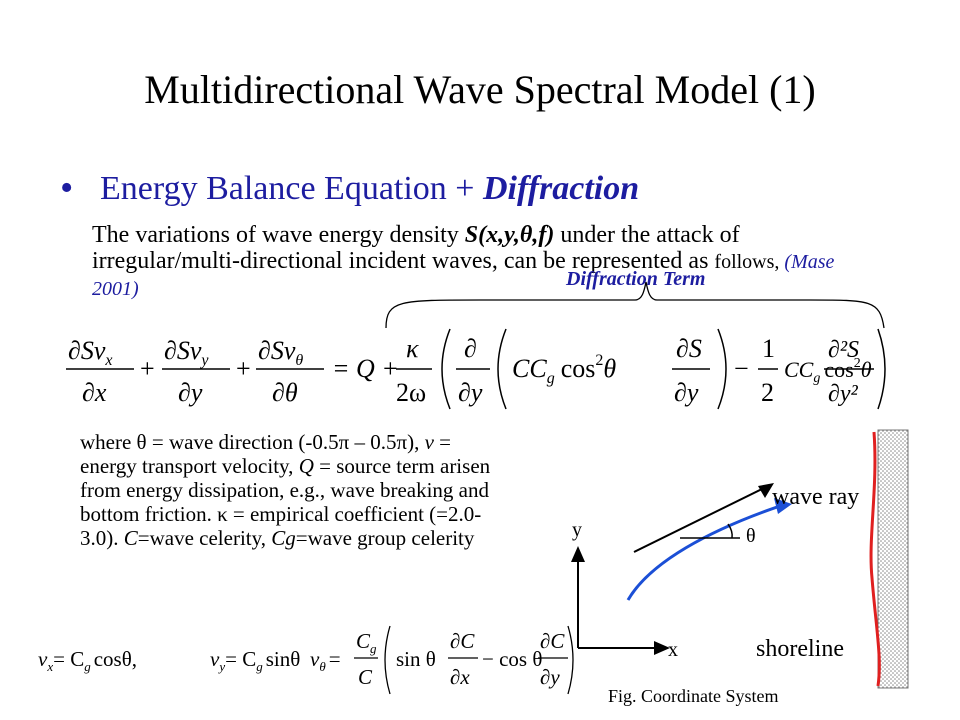  I want to click on vtheta-num: Cg, so click(366, 642).